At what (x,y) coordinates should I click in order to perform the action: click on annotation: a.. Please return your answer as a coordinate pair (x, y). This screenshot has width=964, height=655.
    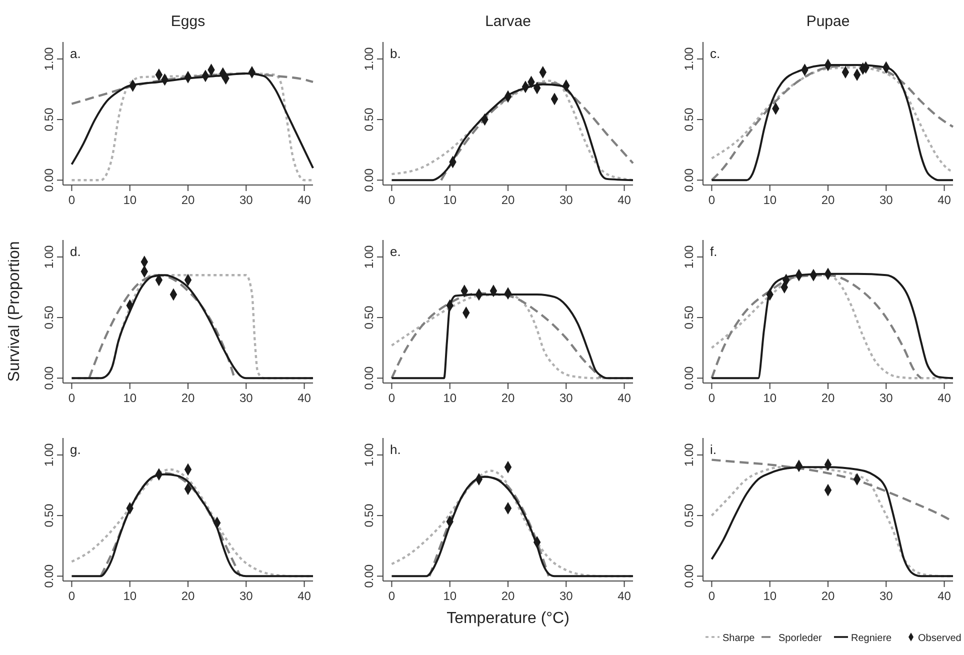
    Looking at the image, I should click on (75, 53).